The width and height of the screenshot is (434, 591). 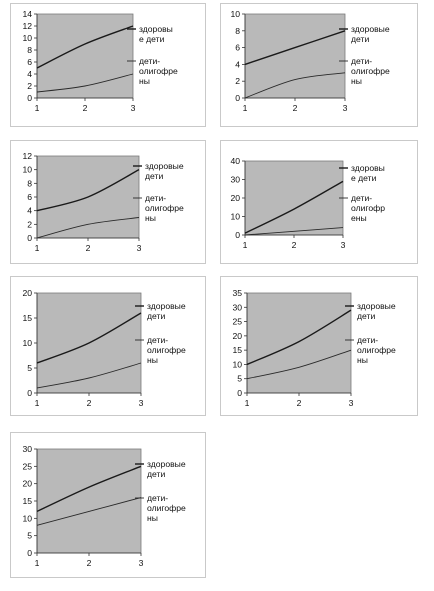 What do you see at coordinates (29, 62) in the screenshot?
I see `y-tick-label: 6` at bounding box center [29, 62].